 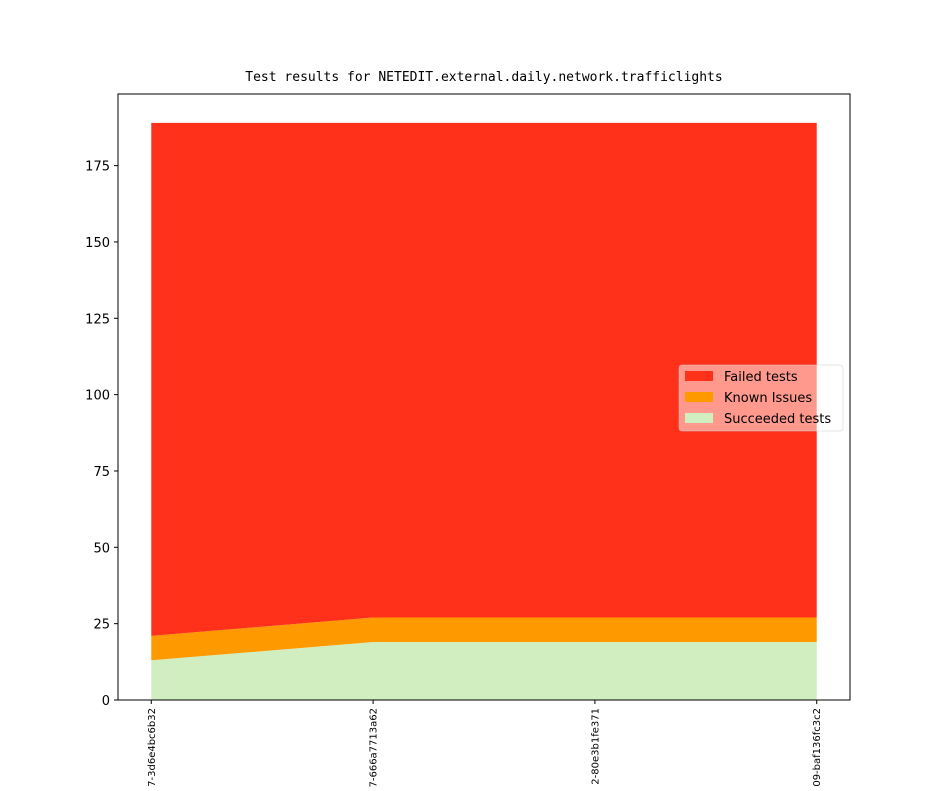 What do you see at coordinates (768, 398) in the screenshot?
I see `legend-label: Known Issues` at bounding box center [768, 398].